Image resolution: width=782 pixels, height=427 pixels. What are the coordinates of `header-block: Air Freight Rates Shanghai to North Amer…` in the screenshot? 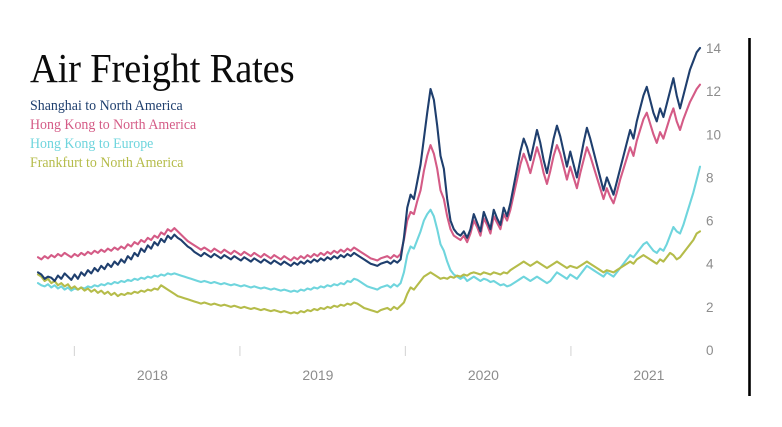 It's located at (195, 109).